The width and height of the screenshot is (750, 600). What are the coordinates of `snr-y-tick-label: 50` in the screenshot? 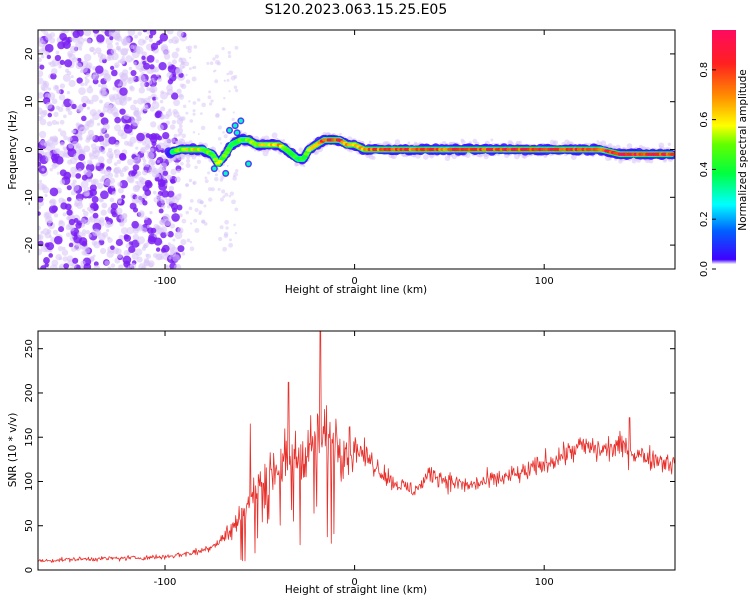 It's located at (29, 525).